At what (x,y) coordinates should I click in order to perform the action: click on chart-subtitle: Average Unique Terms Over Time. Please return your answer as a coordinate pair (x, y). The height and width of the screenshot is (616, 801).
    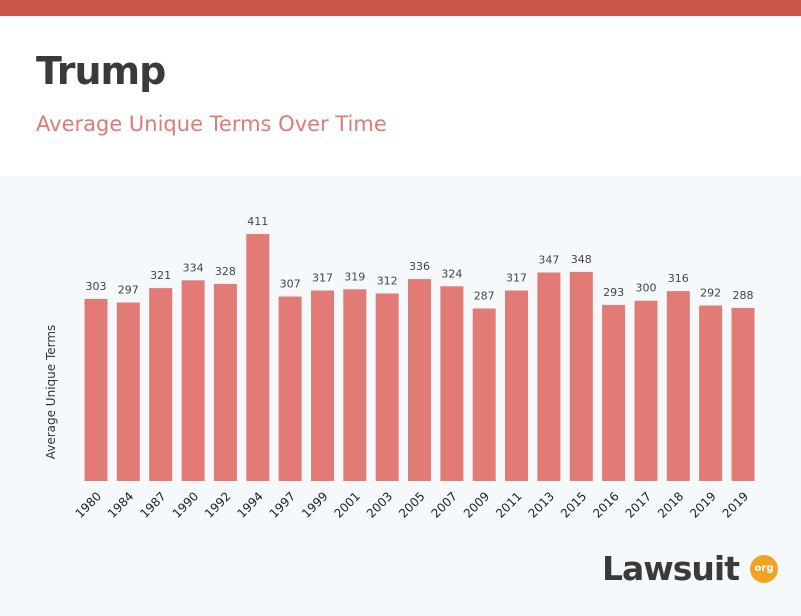
    Looking at the image, I should click on (211, 124).